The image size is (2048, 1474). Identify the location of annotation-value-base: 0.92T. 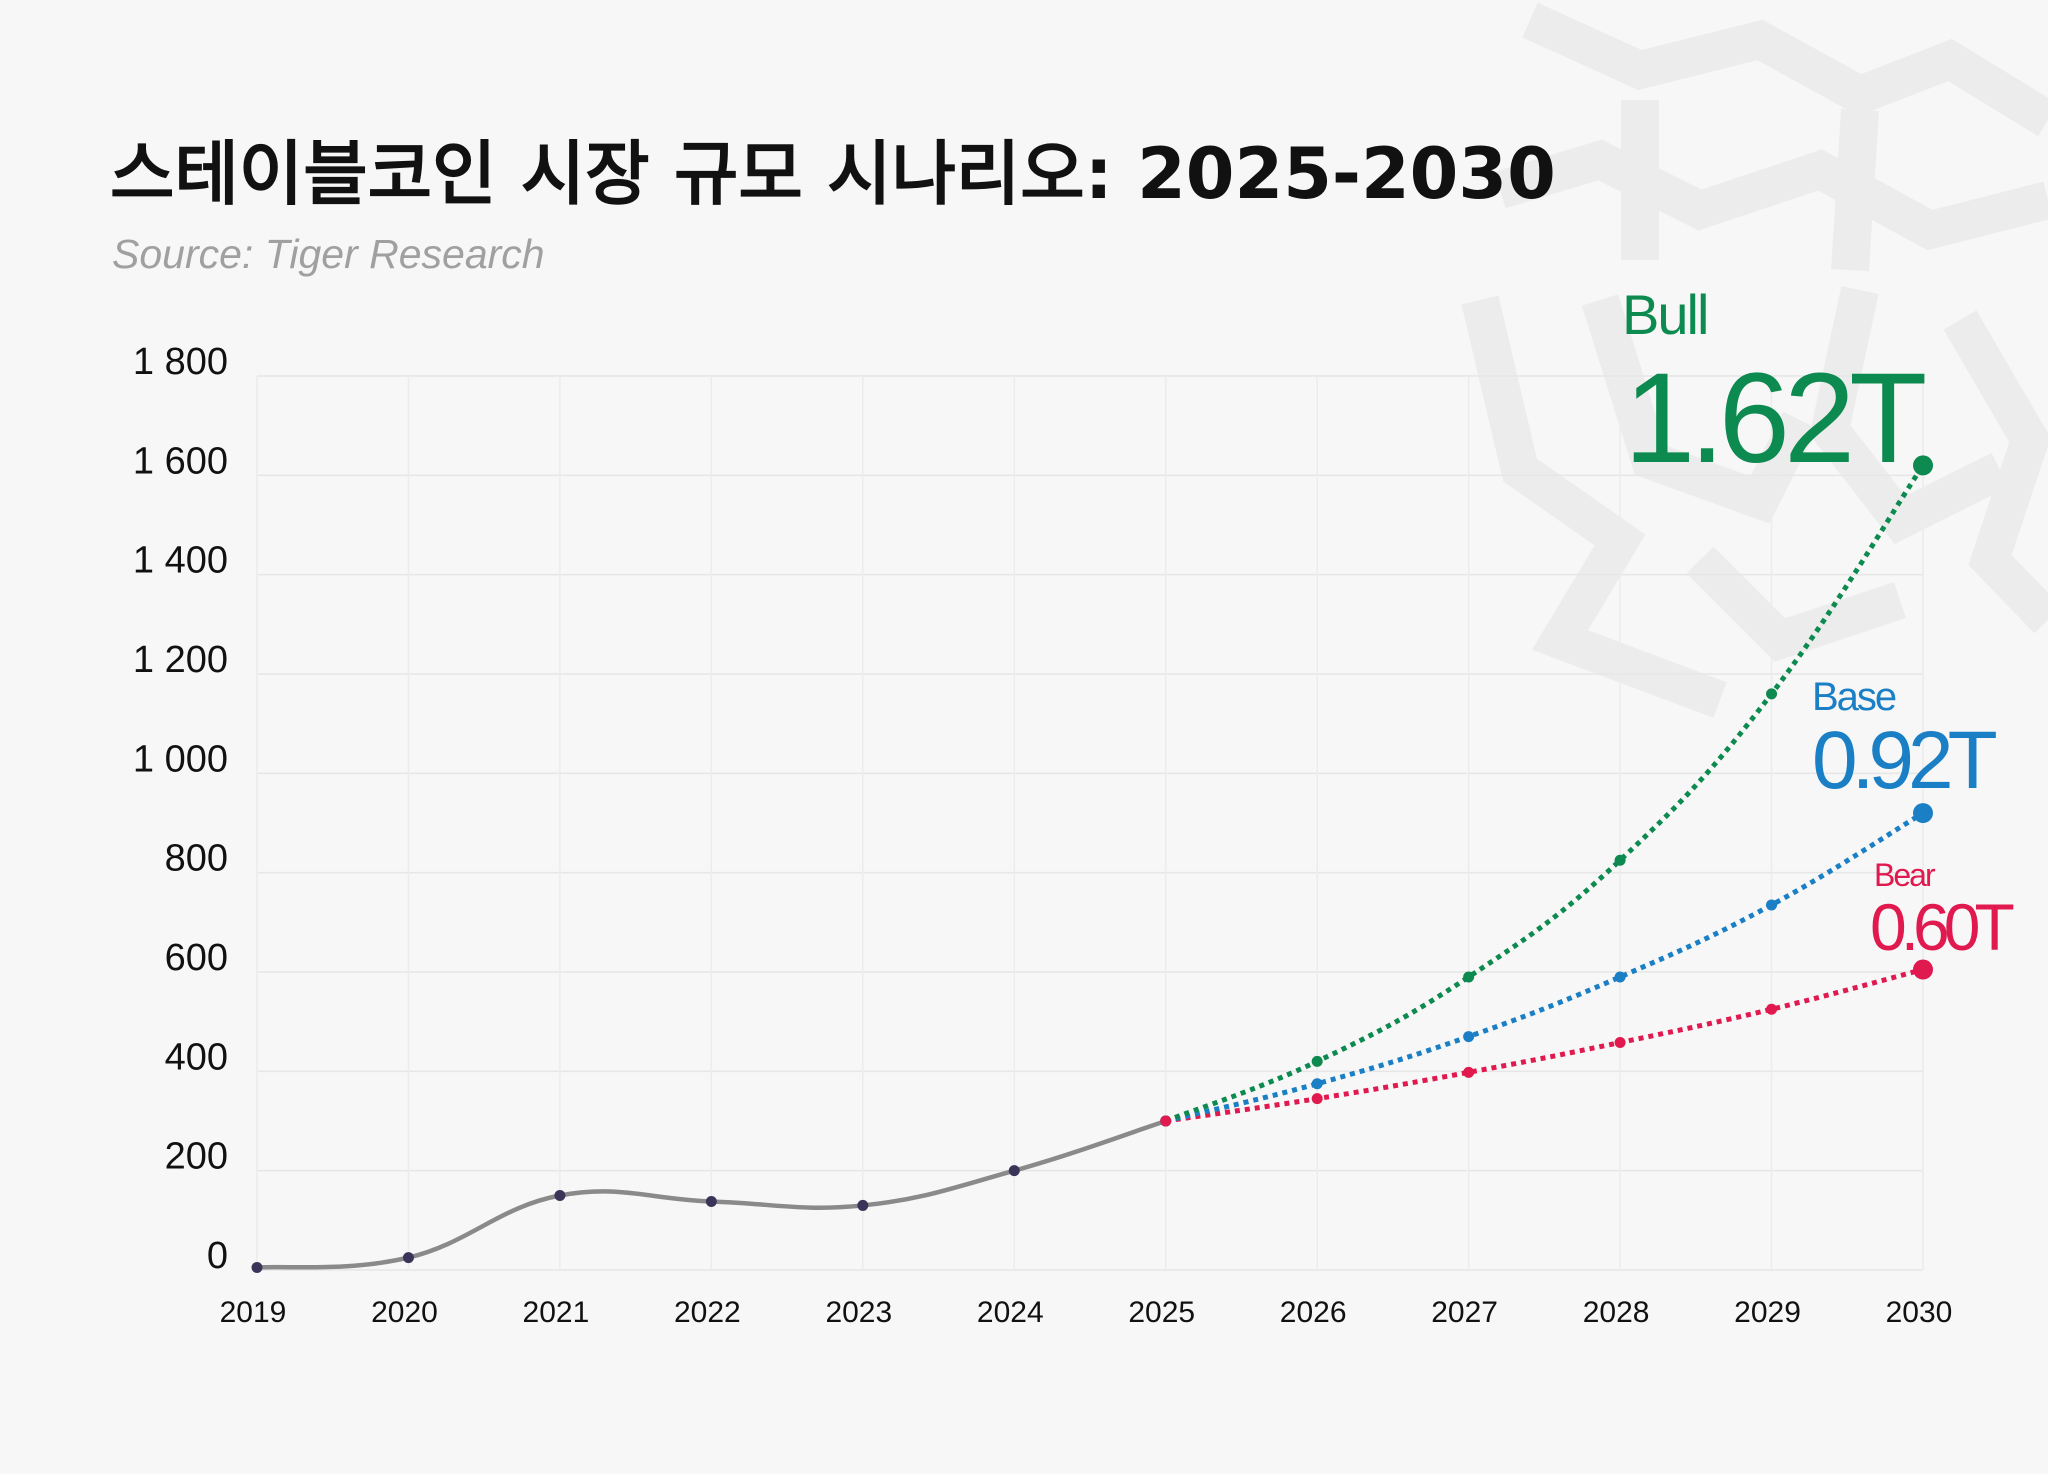
(1904, 760).